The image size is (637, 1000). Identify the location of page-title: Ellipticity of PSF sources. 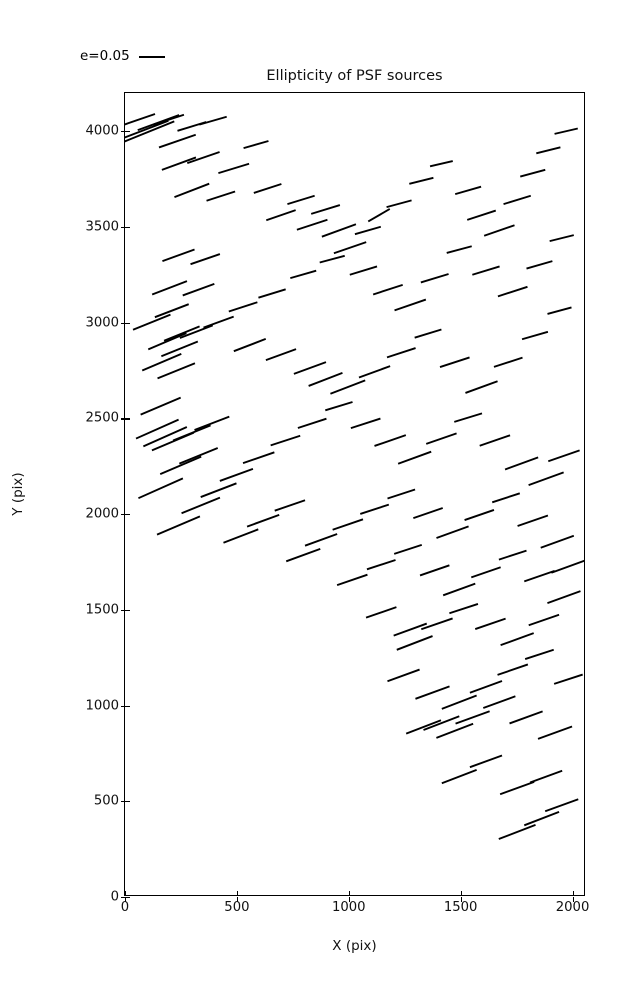
(354, 76).